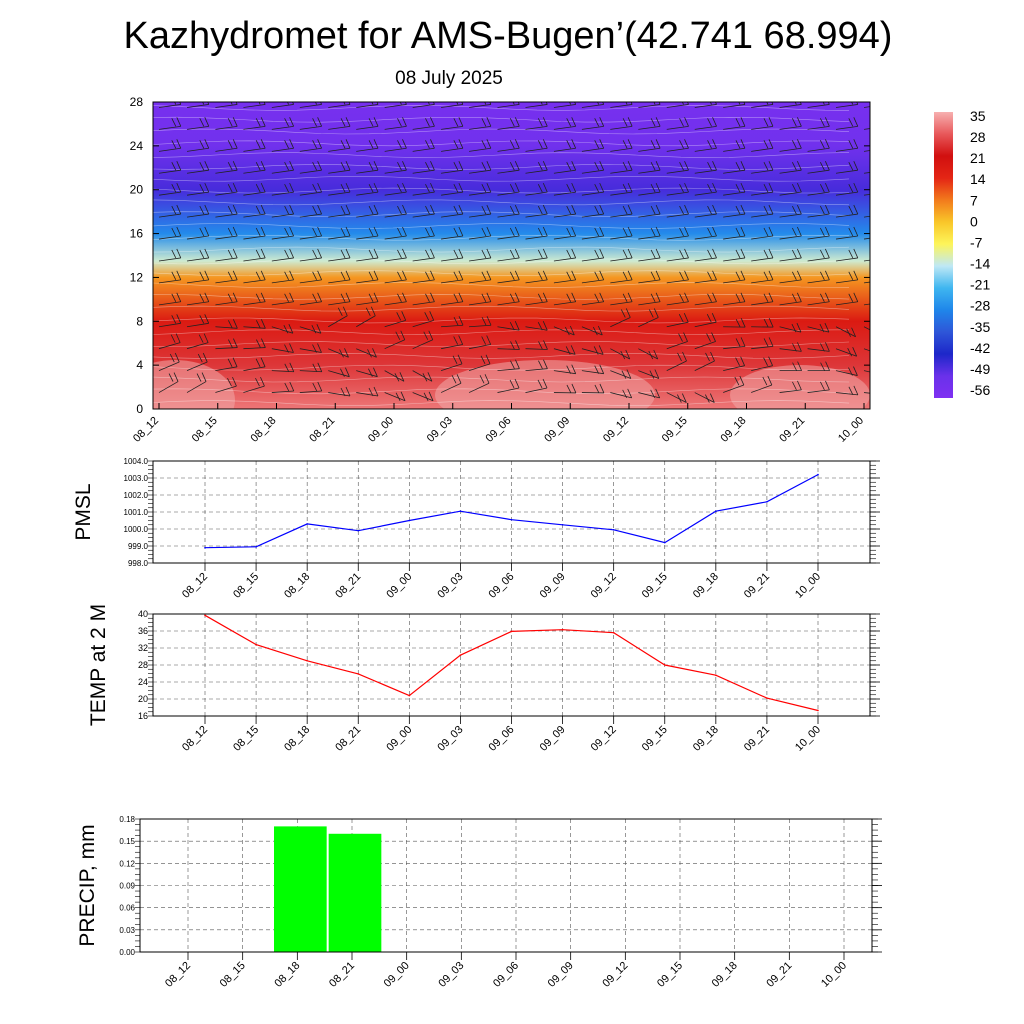  What do you see at coordinates (143, 631) in the screenshot?
I see `y-tick-label: 36` at bounding box center [143, 631].